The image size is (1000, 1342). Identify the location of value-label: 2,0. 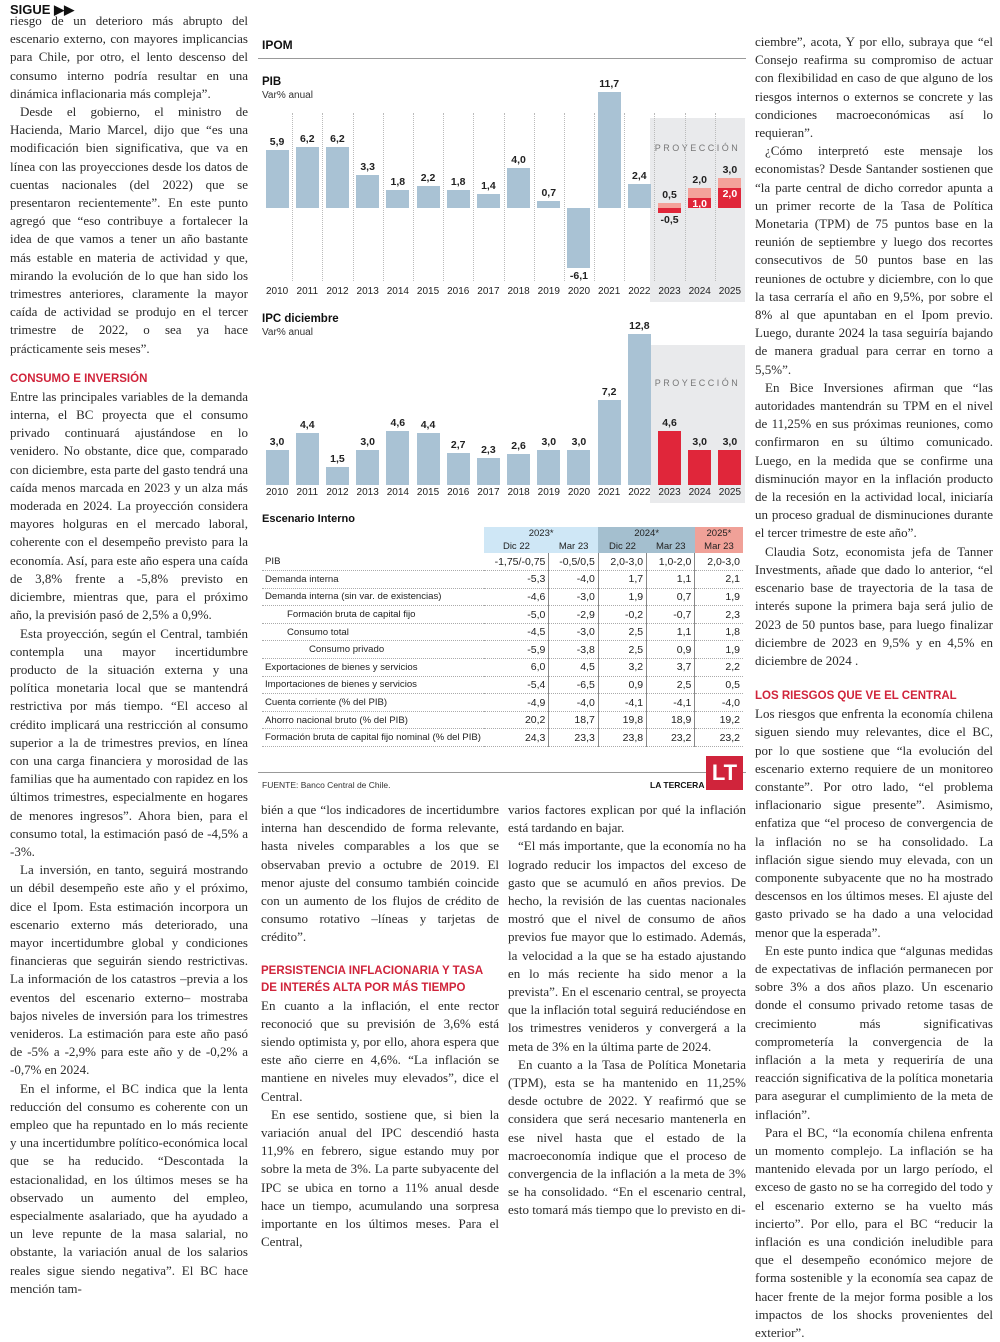
(730, 194).